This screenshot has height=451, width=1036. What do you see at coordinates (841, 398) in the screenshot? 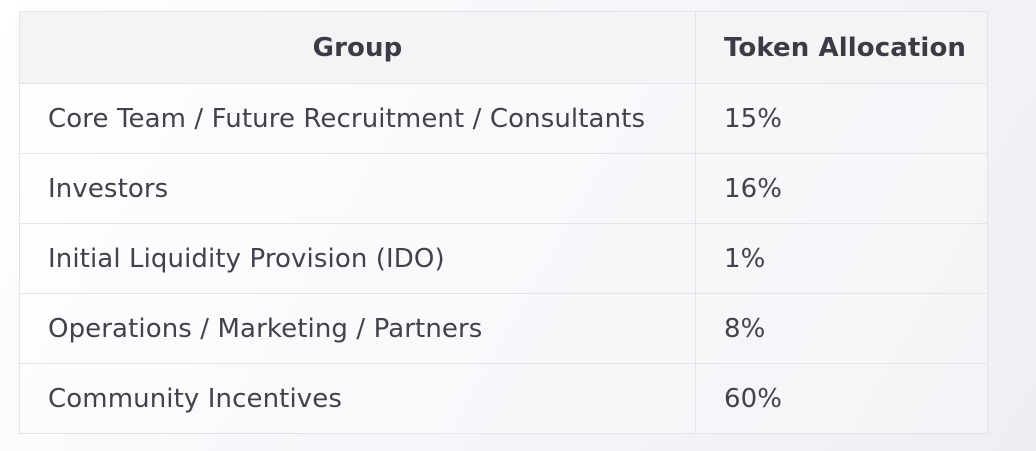
I see `allocation-cell: 60%` at bounding box center [841, 398].